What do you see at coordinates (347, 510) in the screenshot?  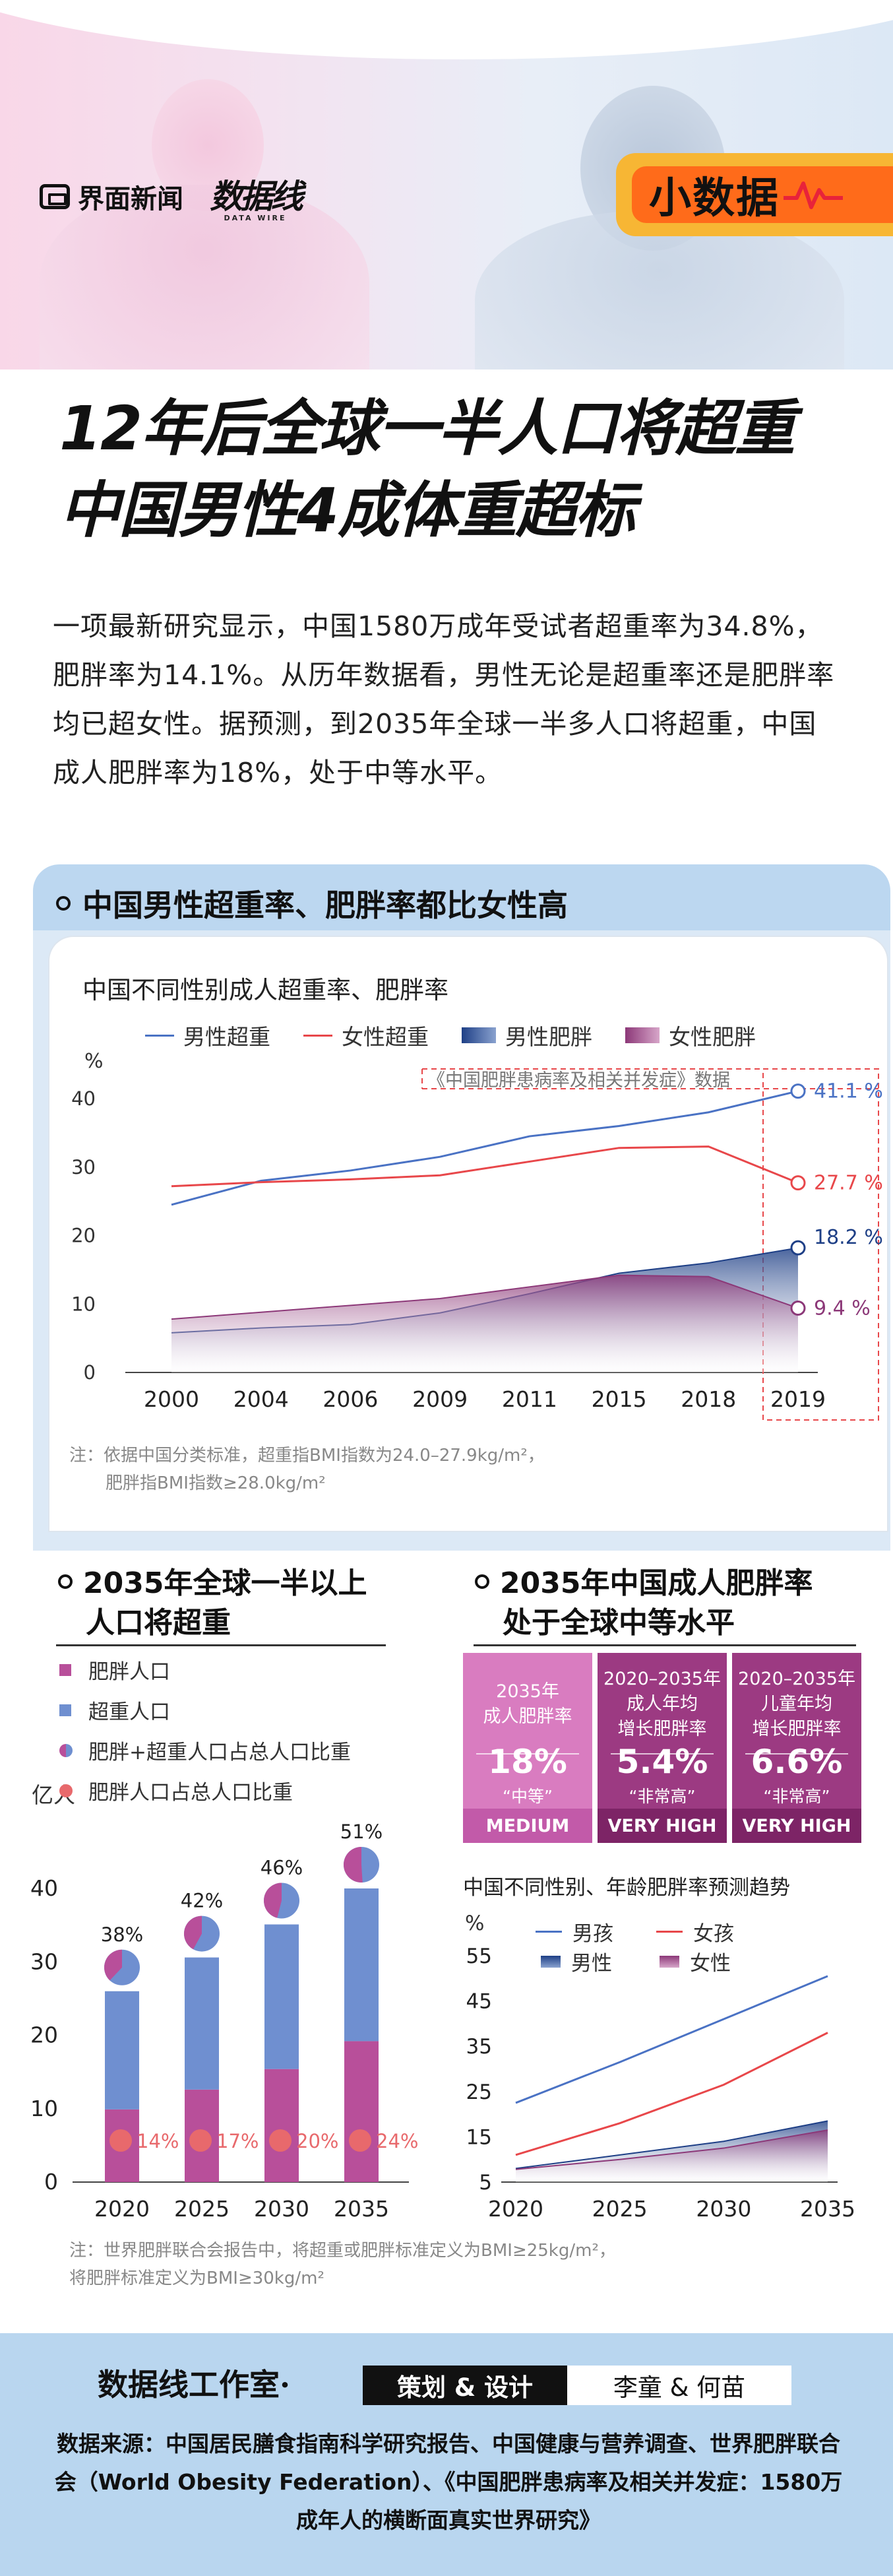 I see `headline-line2: 中国男性4成体重超标` at bounding box center [347, 510].